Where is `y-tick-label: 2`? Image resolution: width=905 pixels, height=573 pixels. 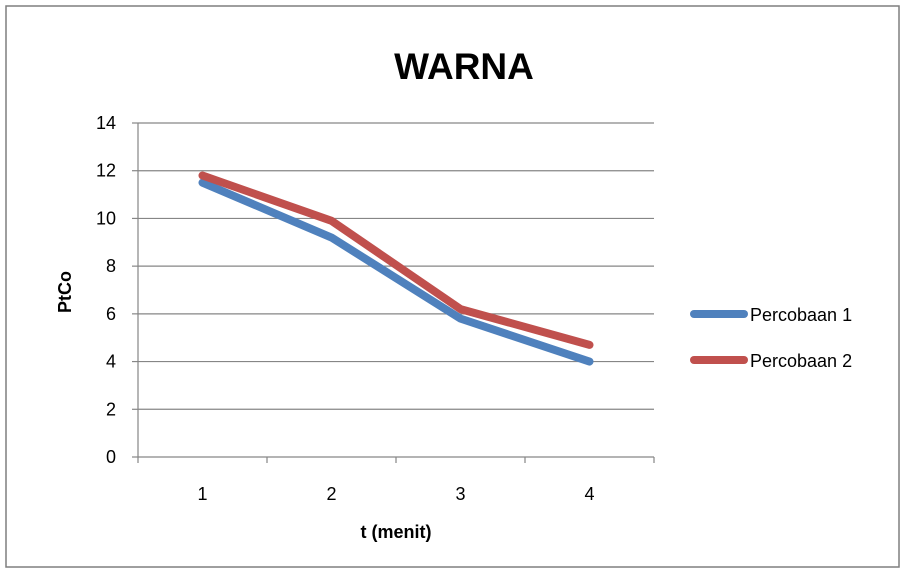
y-tick-label: 2 is located at coordinates (111, 409).